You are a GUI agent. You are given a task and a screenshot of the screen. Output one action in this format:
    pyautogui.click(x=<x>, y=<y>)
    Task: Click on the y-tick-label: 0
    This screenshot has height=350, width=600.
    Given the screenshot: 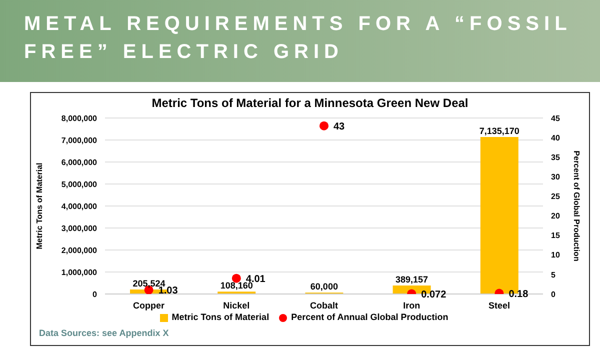 What is the action you would take?
    pyautogui.click(x=95, y=294)
    